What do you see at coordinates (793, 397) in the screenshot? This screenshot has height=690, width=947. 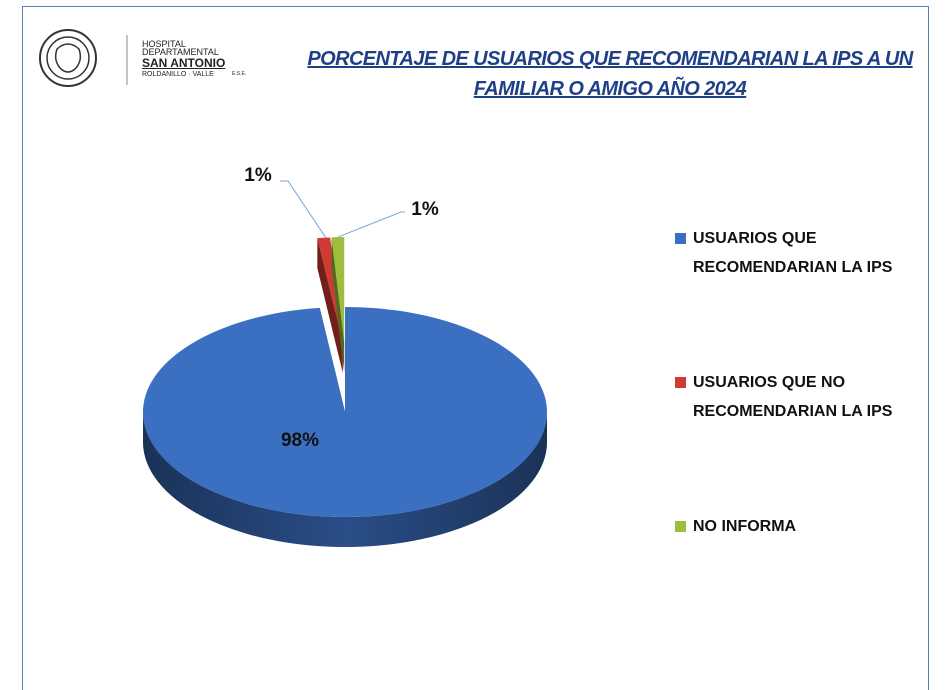 I see `legend-label: USUARIOS QUE NO RECOMENDARIAN LA IPS` at bounding box center [793, 397].